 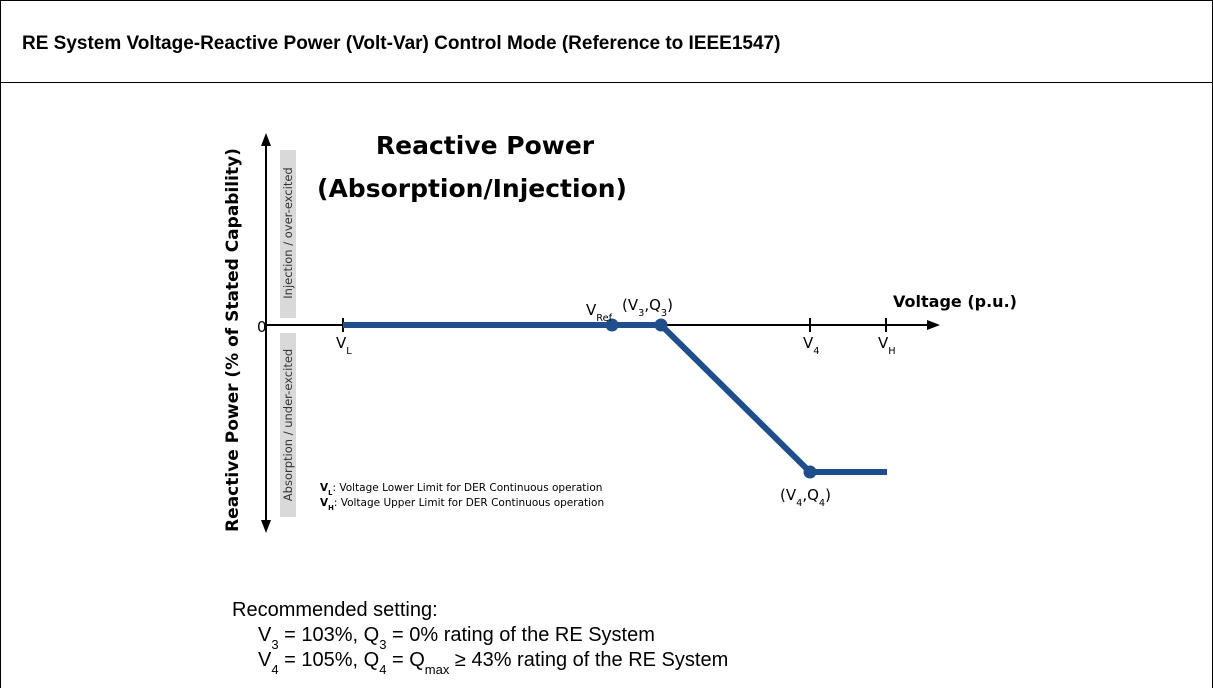 What do you see at coordinates (472, 188) in the screenshot?
I see `diagram-subtitle: (Absorption/Injection)` at bounding box center [472, 188].